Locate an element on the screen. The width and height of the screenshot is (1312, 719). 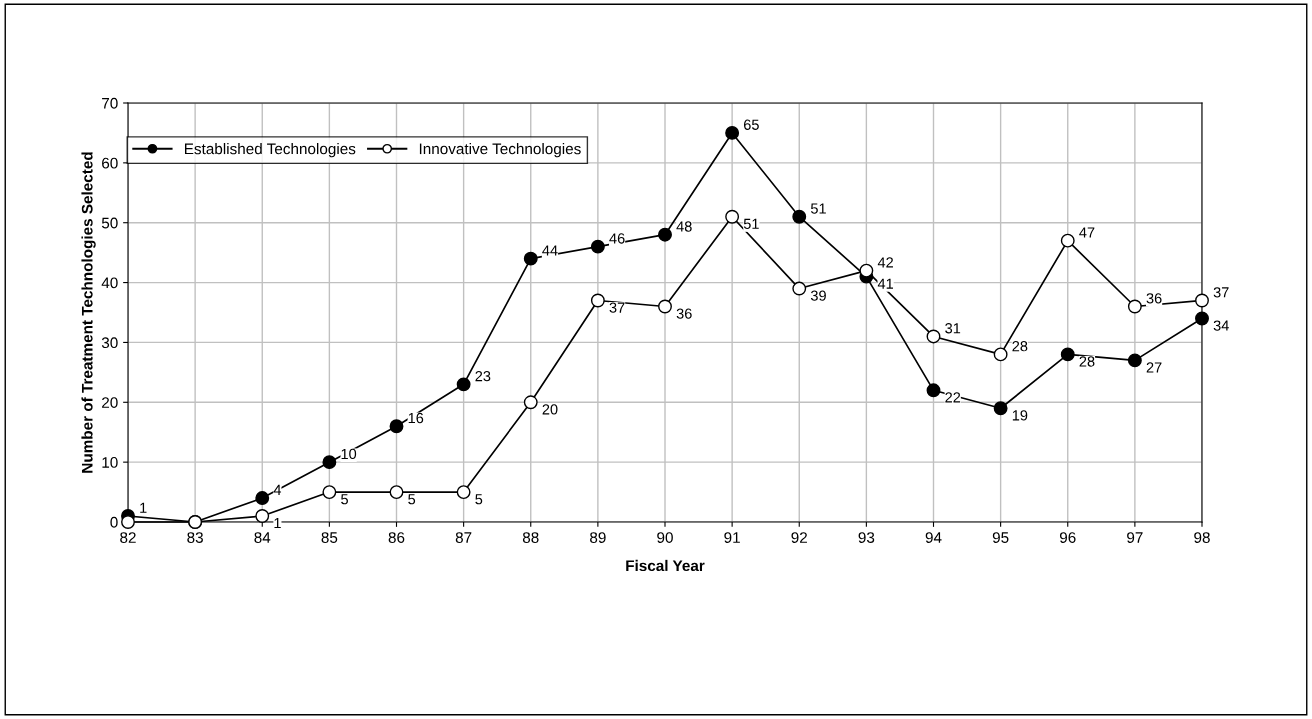
x-tick-label: 83 is located at coordinates (195, 537).